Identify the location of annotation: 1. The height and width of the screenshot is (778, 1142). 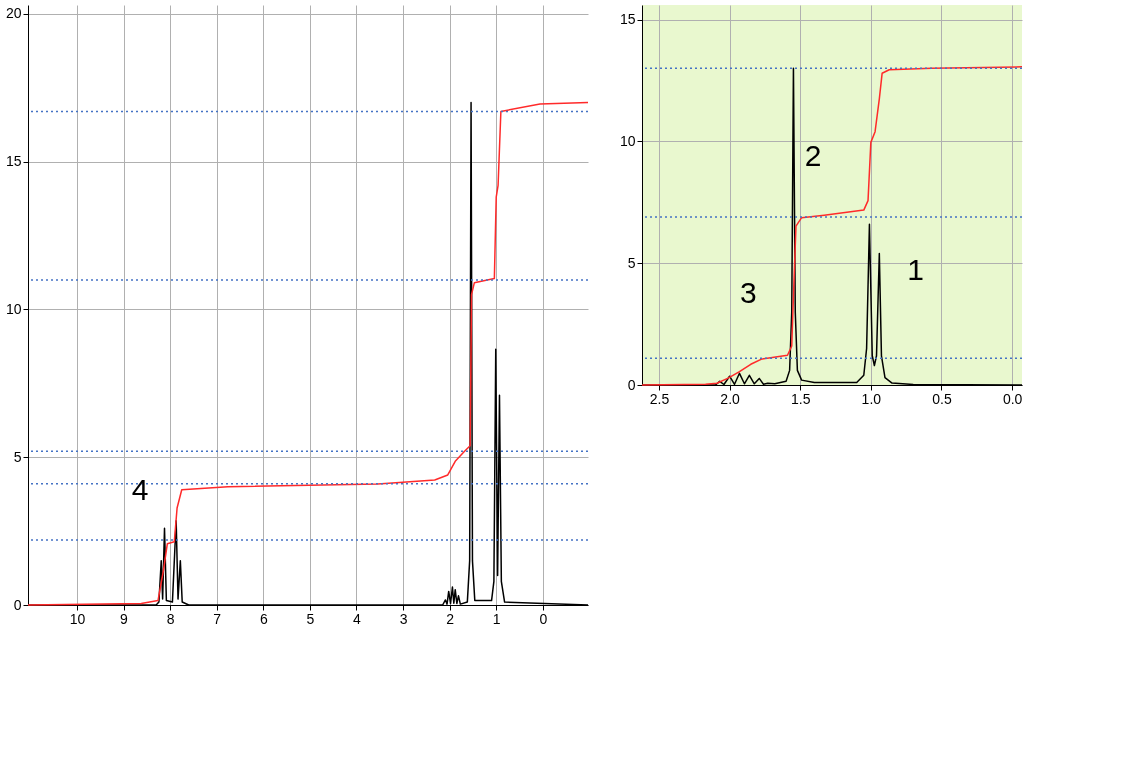
(915, 269).